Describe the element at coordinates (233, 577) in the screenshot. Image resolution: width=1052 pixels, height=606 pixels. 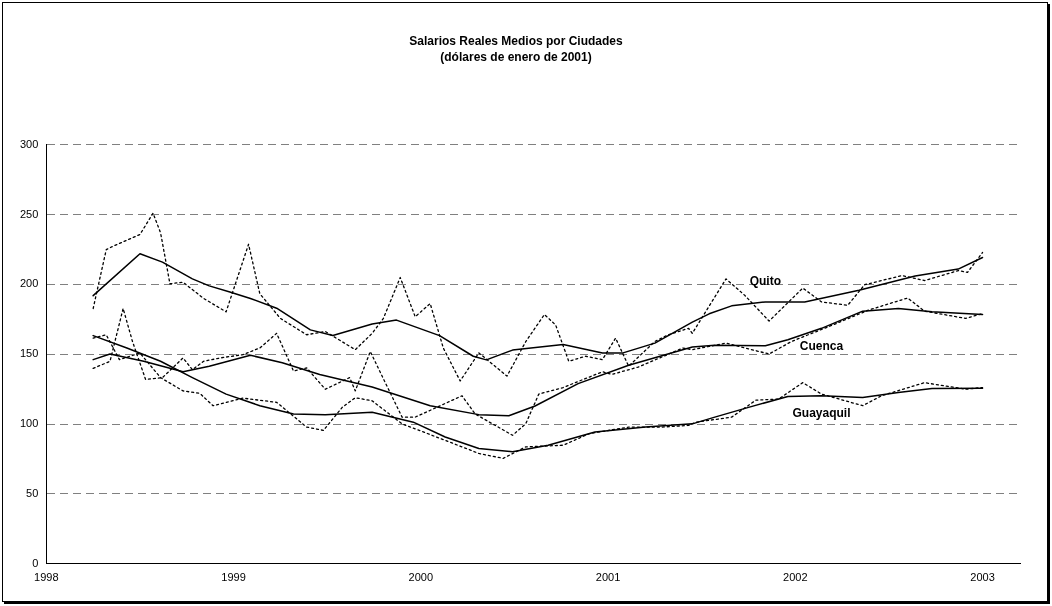
I see `x-tick-label: 1999` at that location.